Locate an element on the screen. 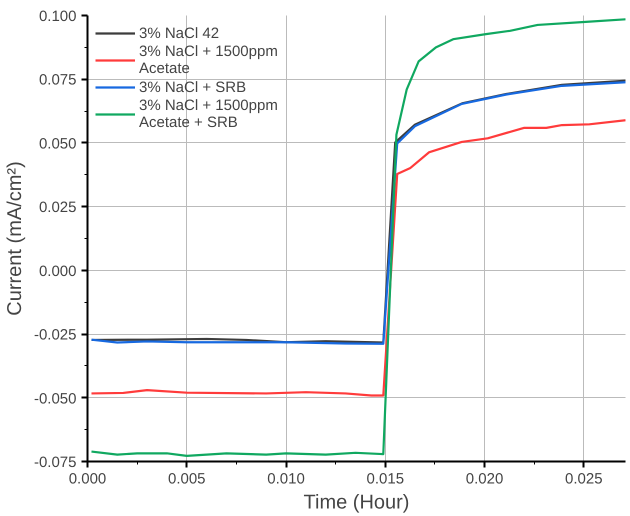 The image size is (630, 516). x-tick-label: 0.025 is located at coordinates (584, 479).